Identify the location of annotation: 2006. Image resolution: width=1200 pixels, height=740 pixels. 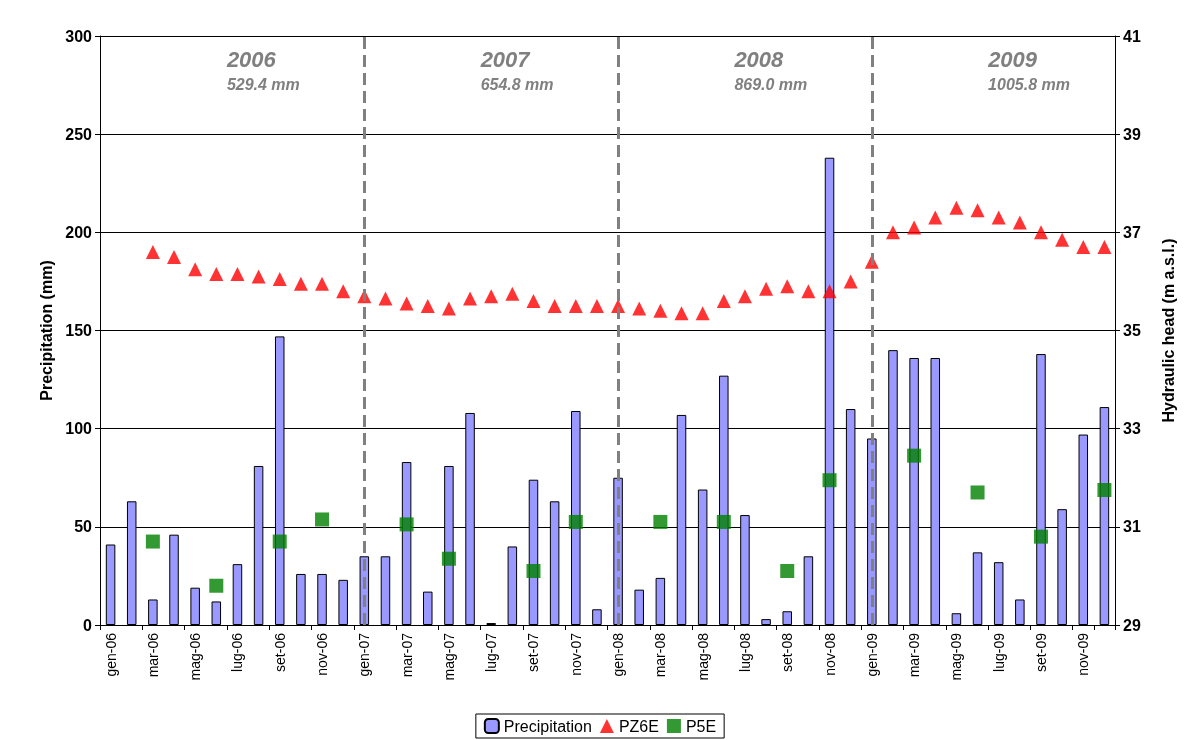
(251, 59).